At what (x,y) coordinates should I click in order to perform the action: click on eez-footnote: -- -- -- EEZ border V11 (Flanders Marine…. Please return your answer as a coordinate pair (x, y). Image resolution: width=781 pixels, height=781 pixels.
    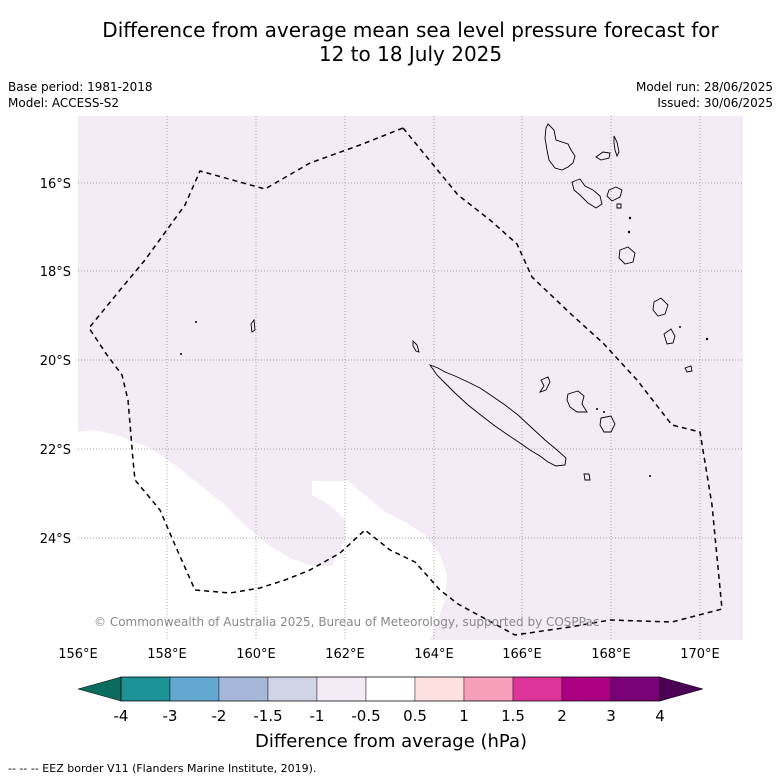
    Looking at the image, I should click on (162, 768).